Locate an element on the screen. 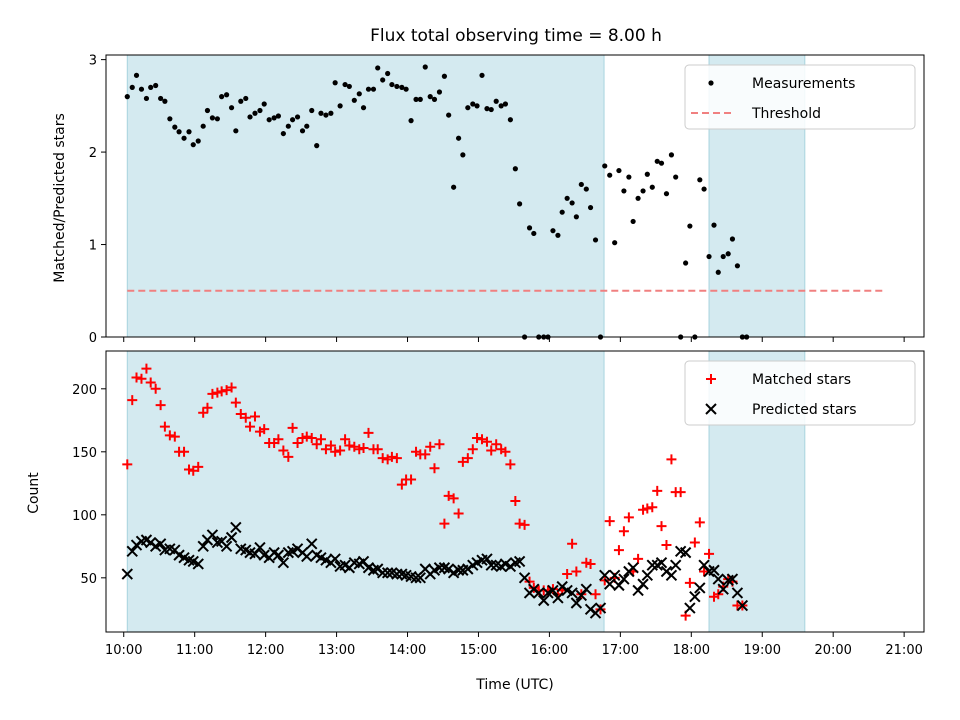  legend-label: Measurements is located at coordinates (803, 84).